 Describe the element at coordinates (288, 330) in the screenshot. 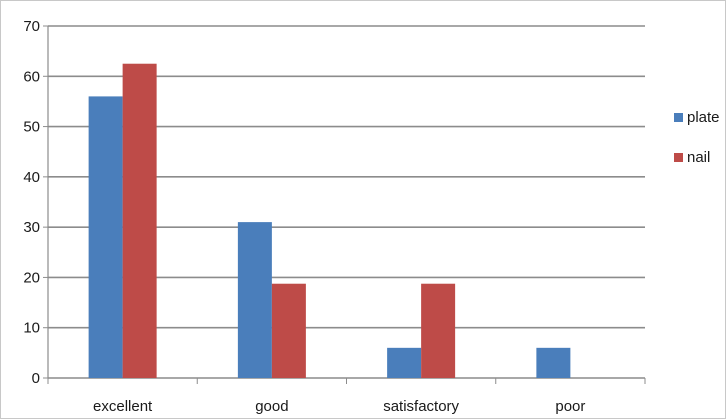

I see `bar-nail-good` at that location.